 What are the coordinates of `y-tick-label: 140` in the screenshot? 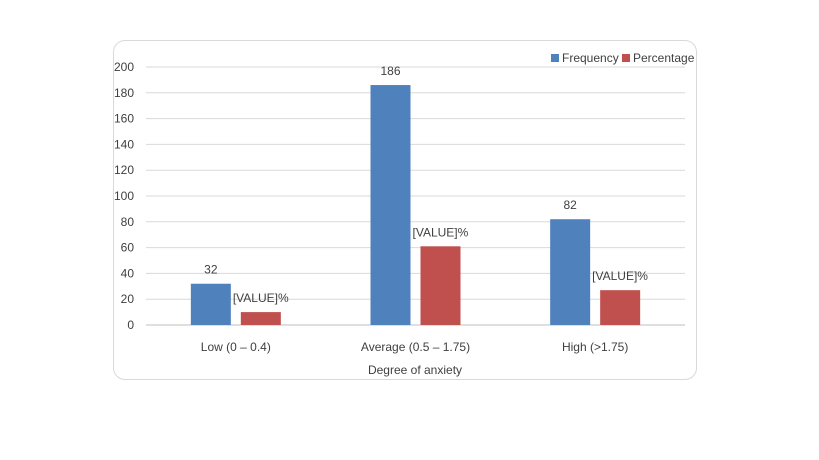 It's located at (124, 144).